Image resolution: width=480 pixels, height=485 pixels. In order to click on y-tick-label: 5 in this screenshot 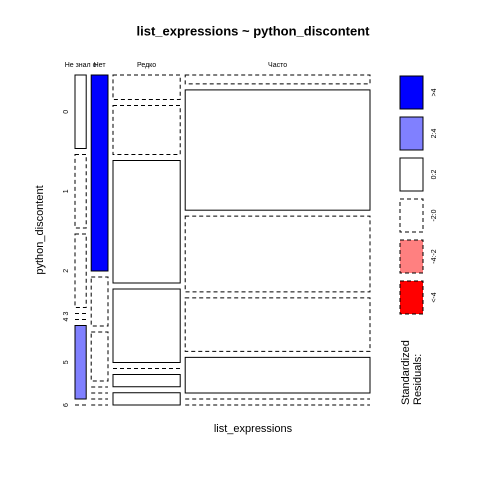, I will do `click(66, 362)`.